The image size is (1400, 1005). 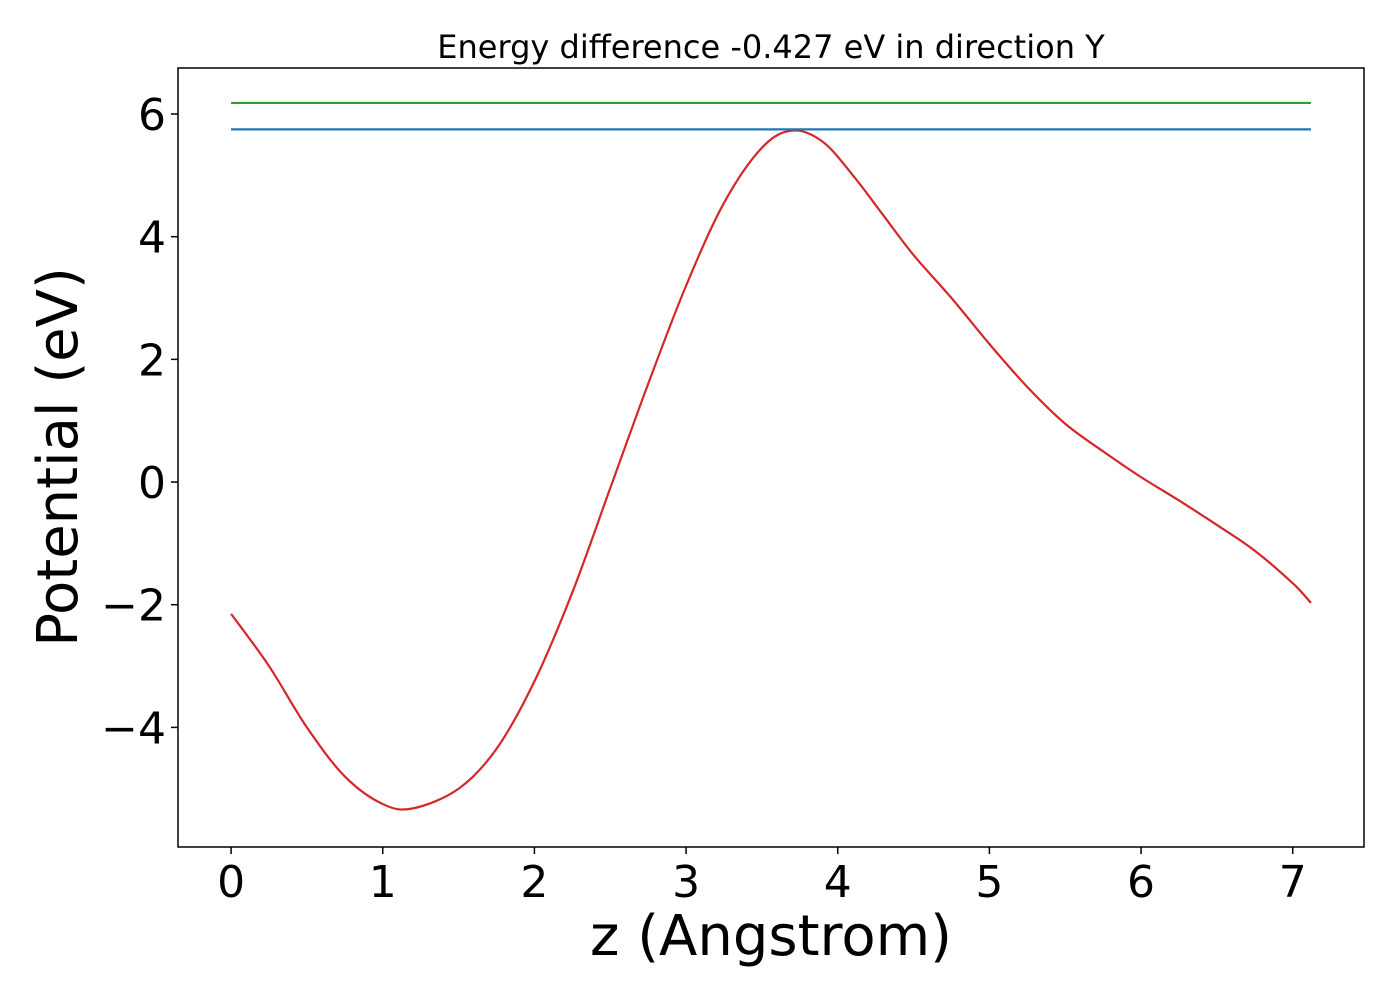 I want to click on x-tick-label: 5, so click(x=989, y=882).